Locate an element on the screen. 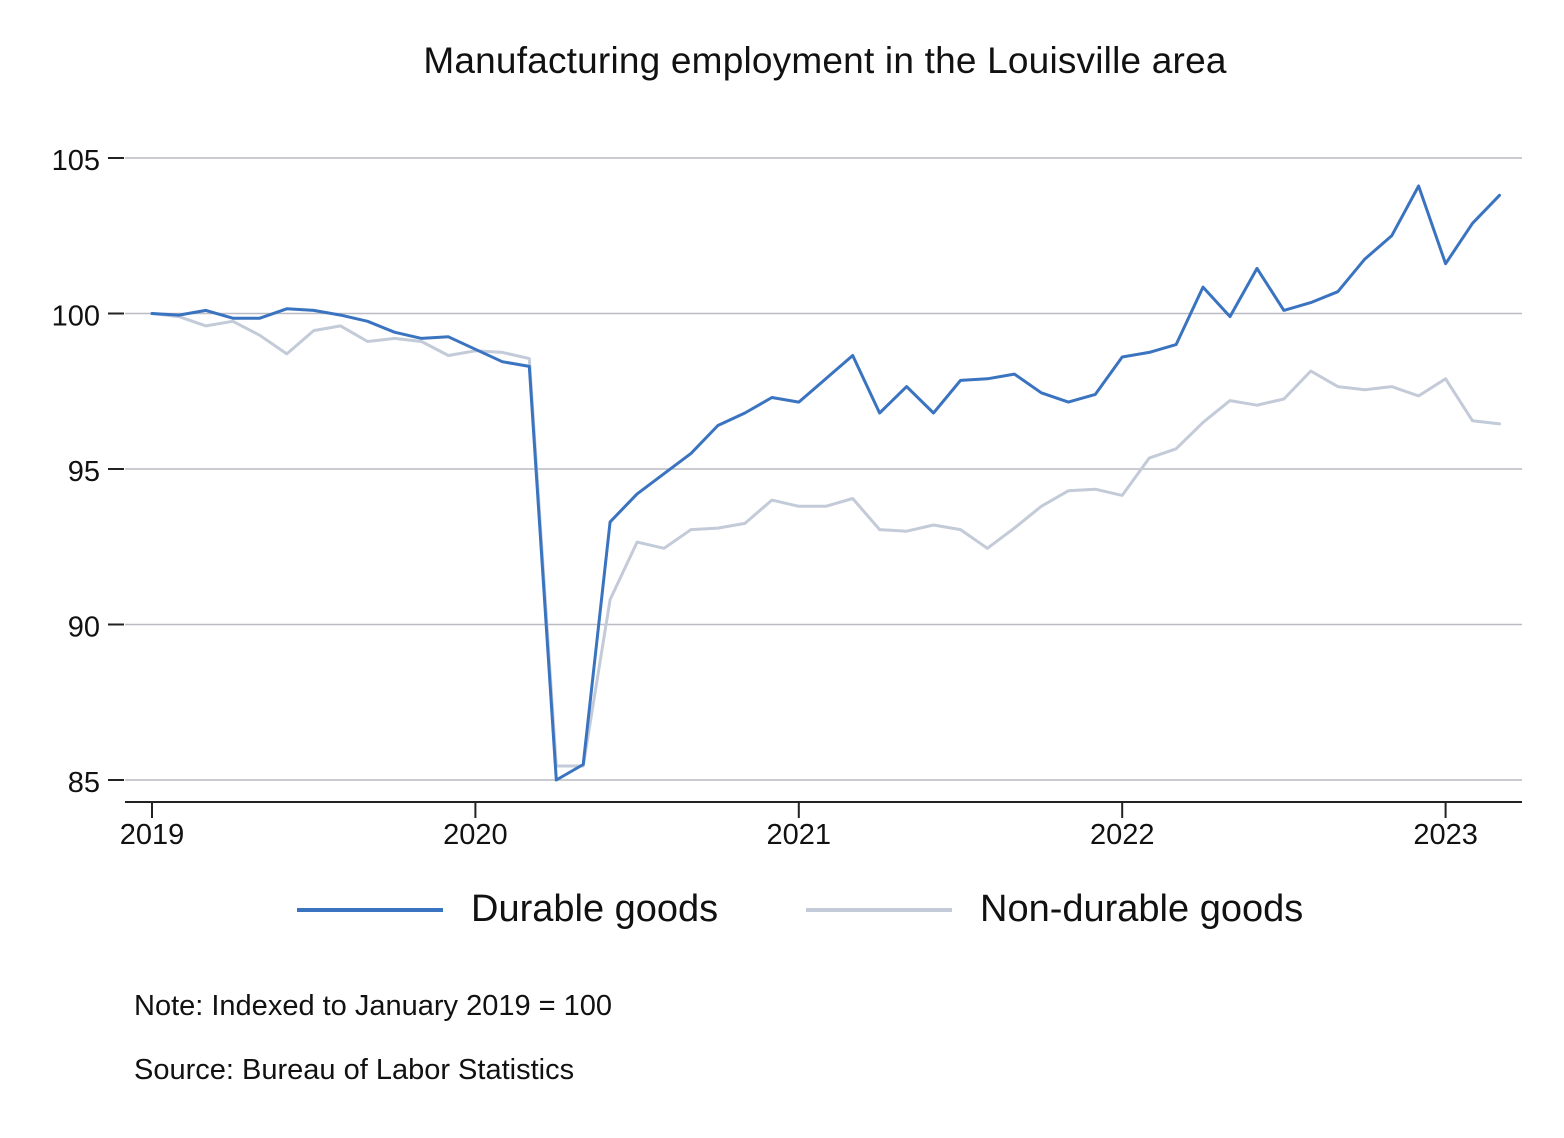  legend-item-non-durable: Non-durable goods is located at coordinates (1054, 909).